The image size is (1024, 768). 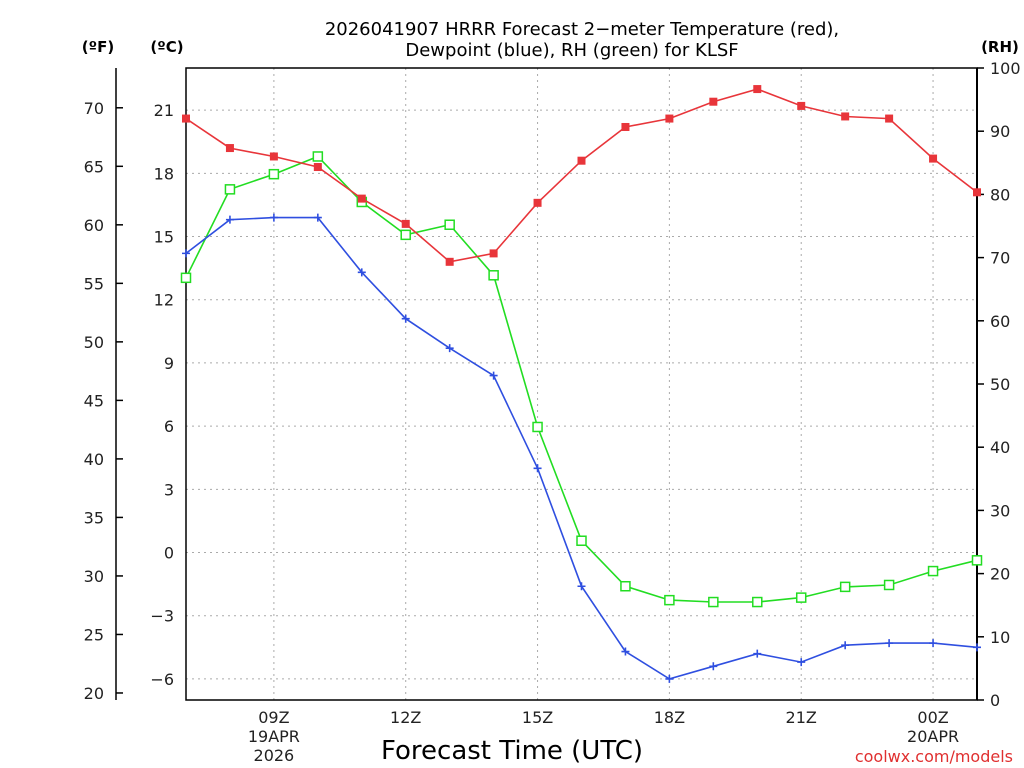 What do you see at coordinates (94, 517) in the screenshot?
I see `fahrenheit-tick-label: 35` at bounding box center [94, 517].